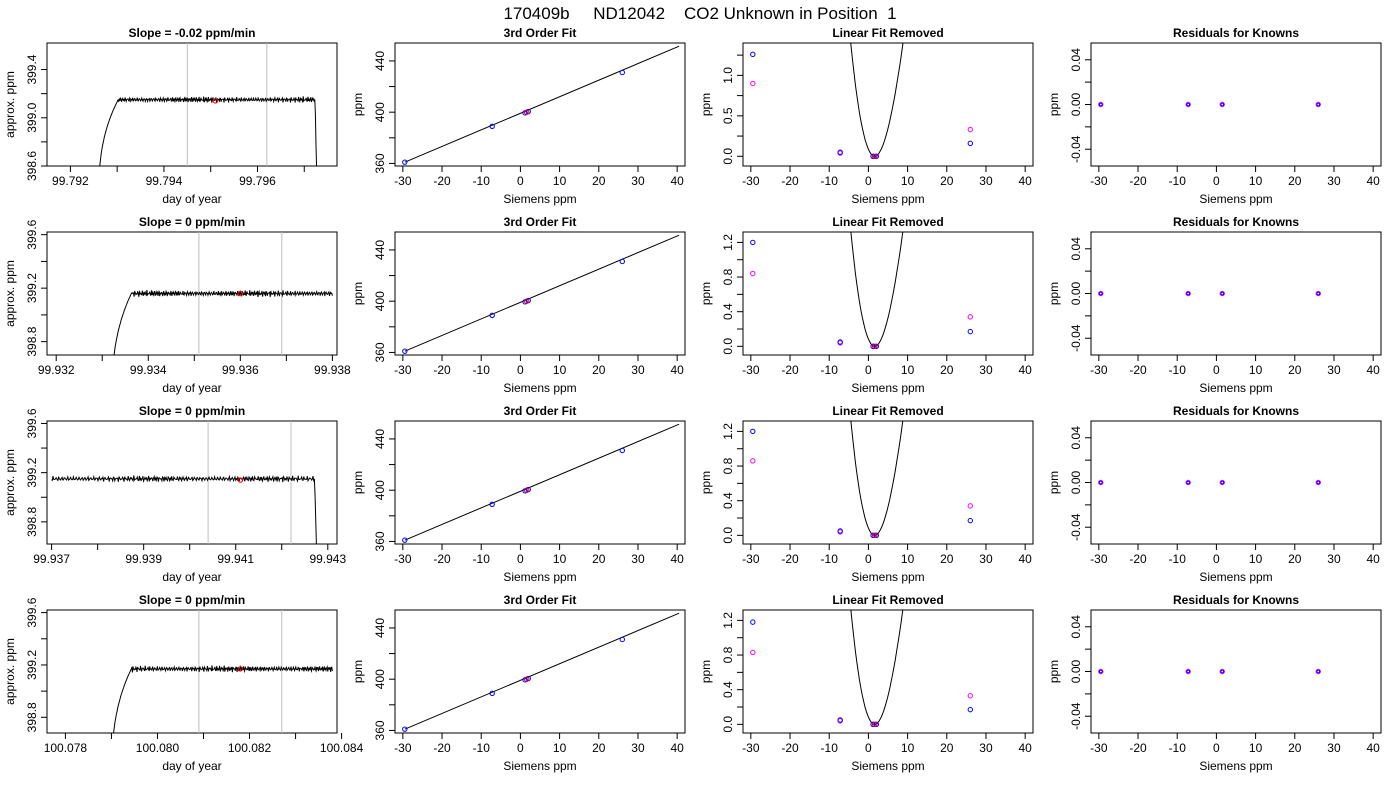 The width and height of the screenshot is (1400, 800). I want to click on y-axis-label: approx. ppm, so click(10, 482).